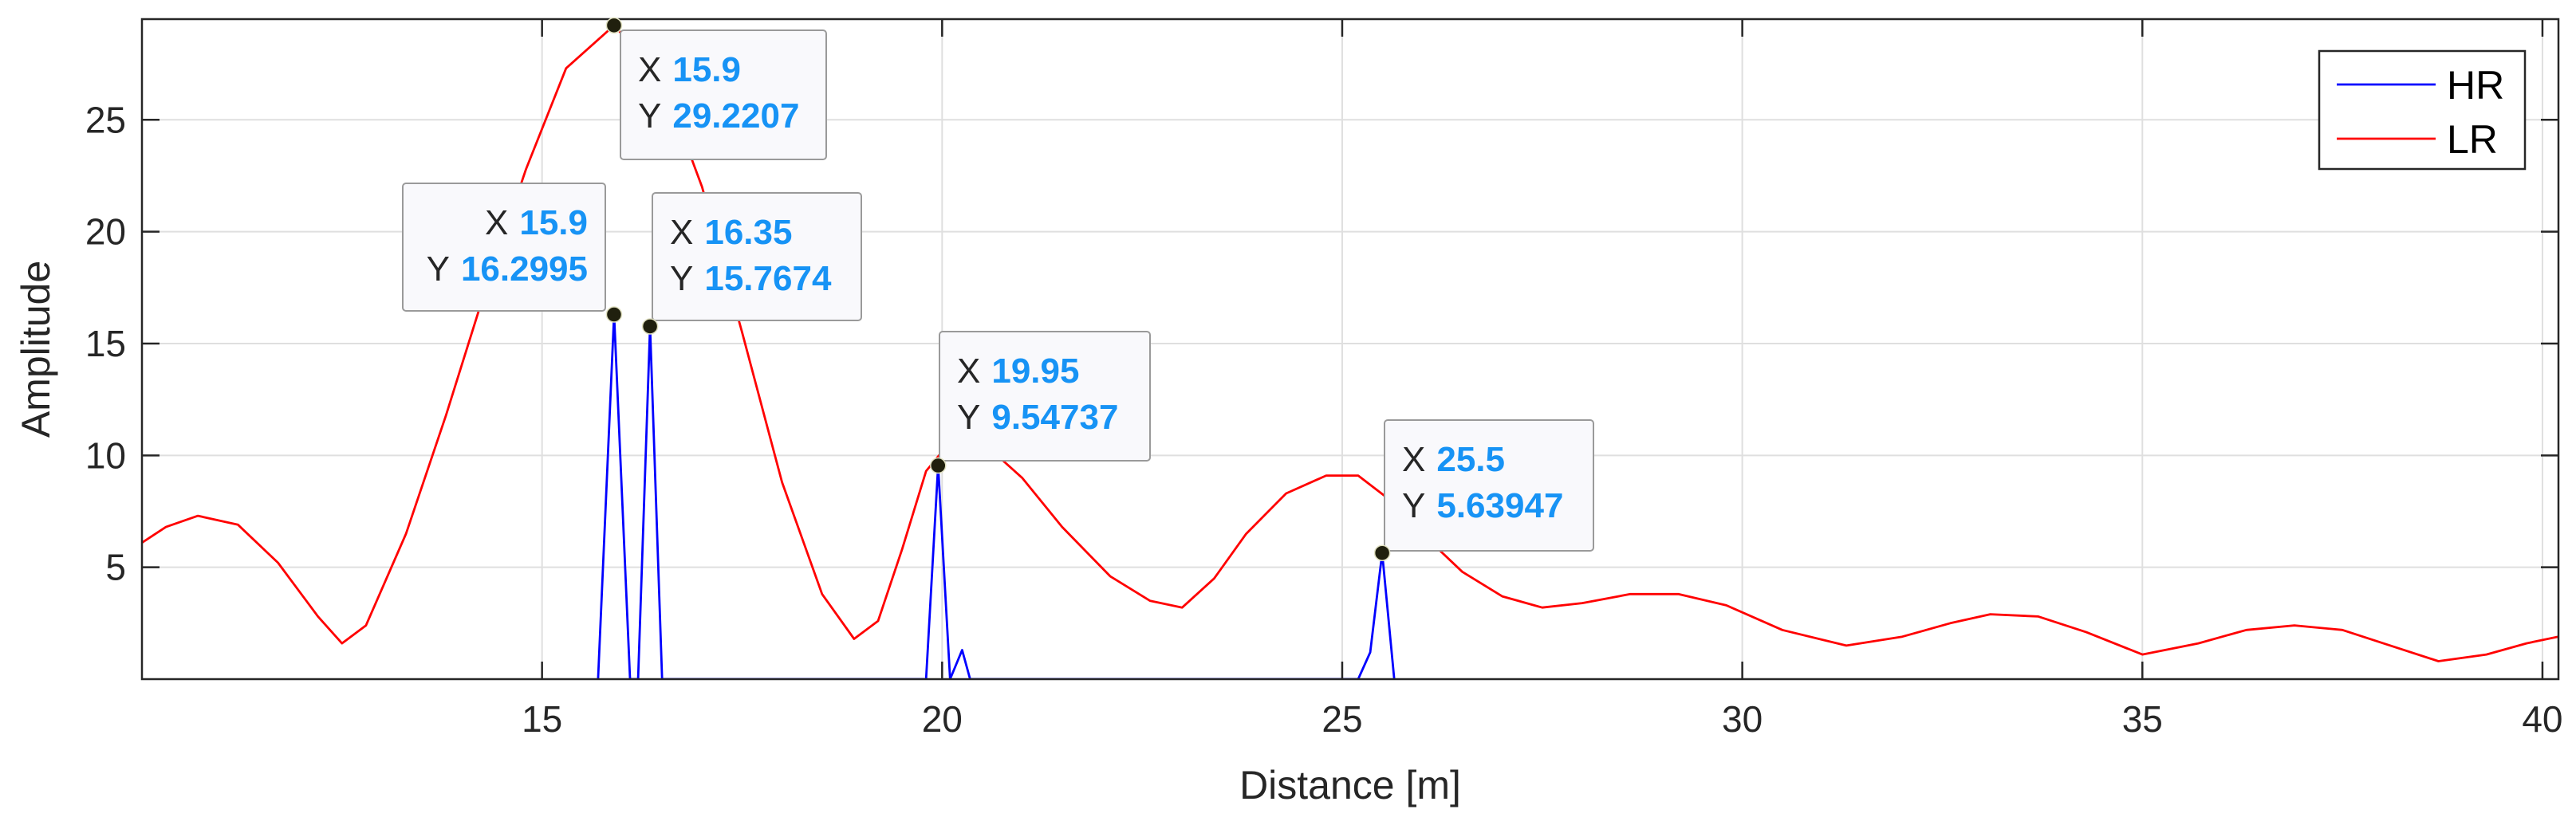  What do you see at coordinates (735, 116) in the screenshot?
I see `datatip-y-value: 29.2207` at bounding box center [735, 116].